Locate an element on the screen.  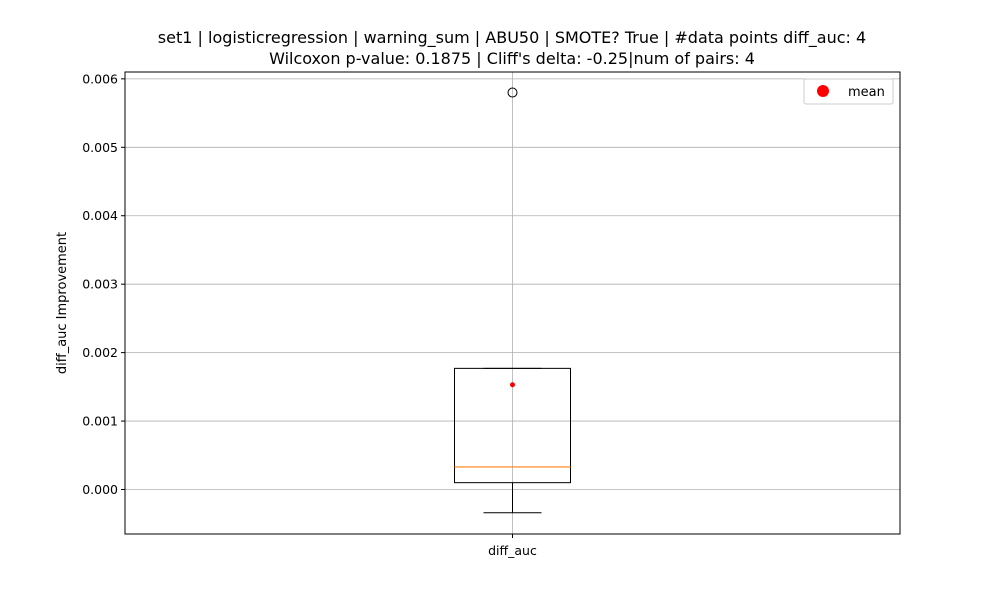
y-tick-label: 0.004 is located at coordinates (100, 215).